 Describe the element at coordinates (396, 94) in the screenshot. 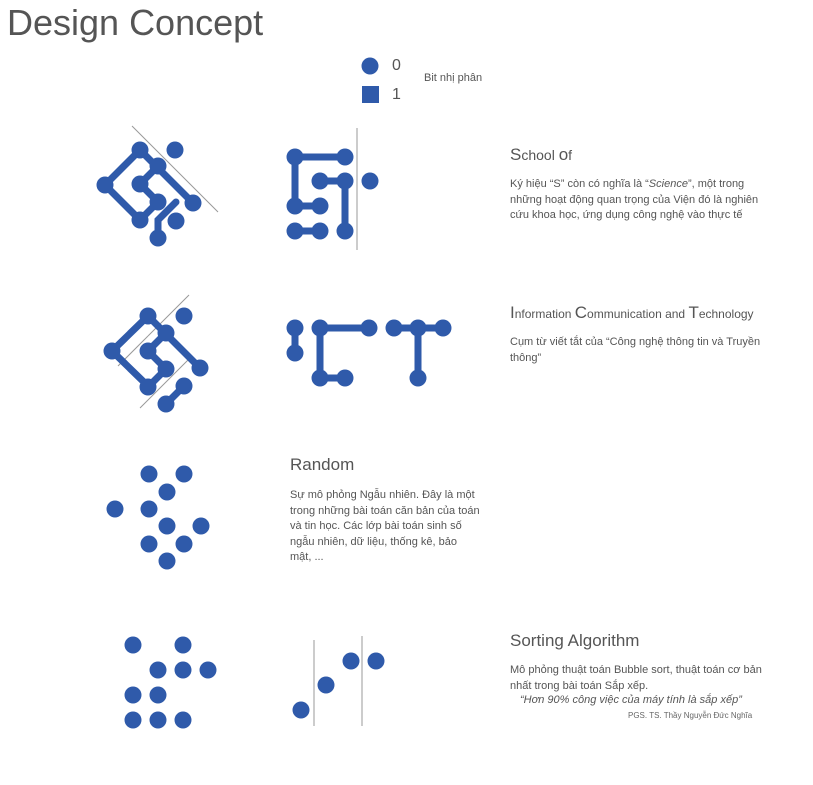

I see `legend-one-label: 1` at that location.